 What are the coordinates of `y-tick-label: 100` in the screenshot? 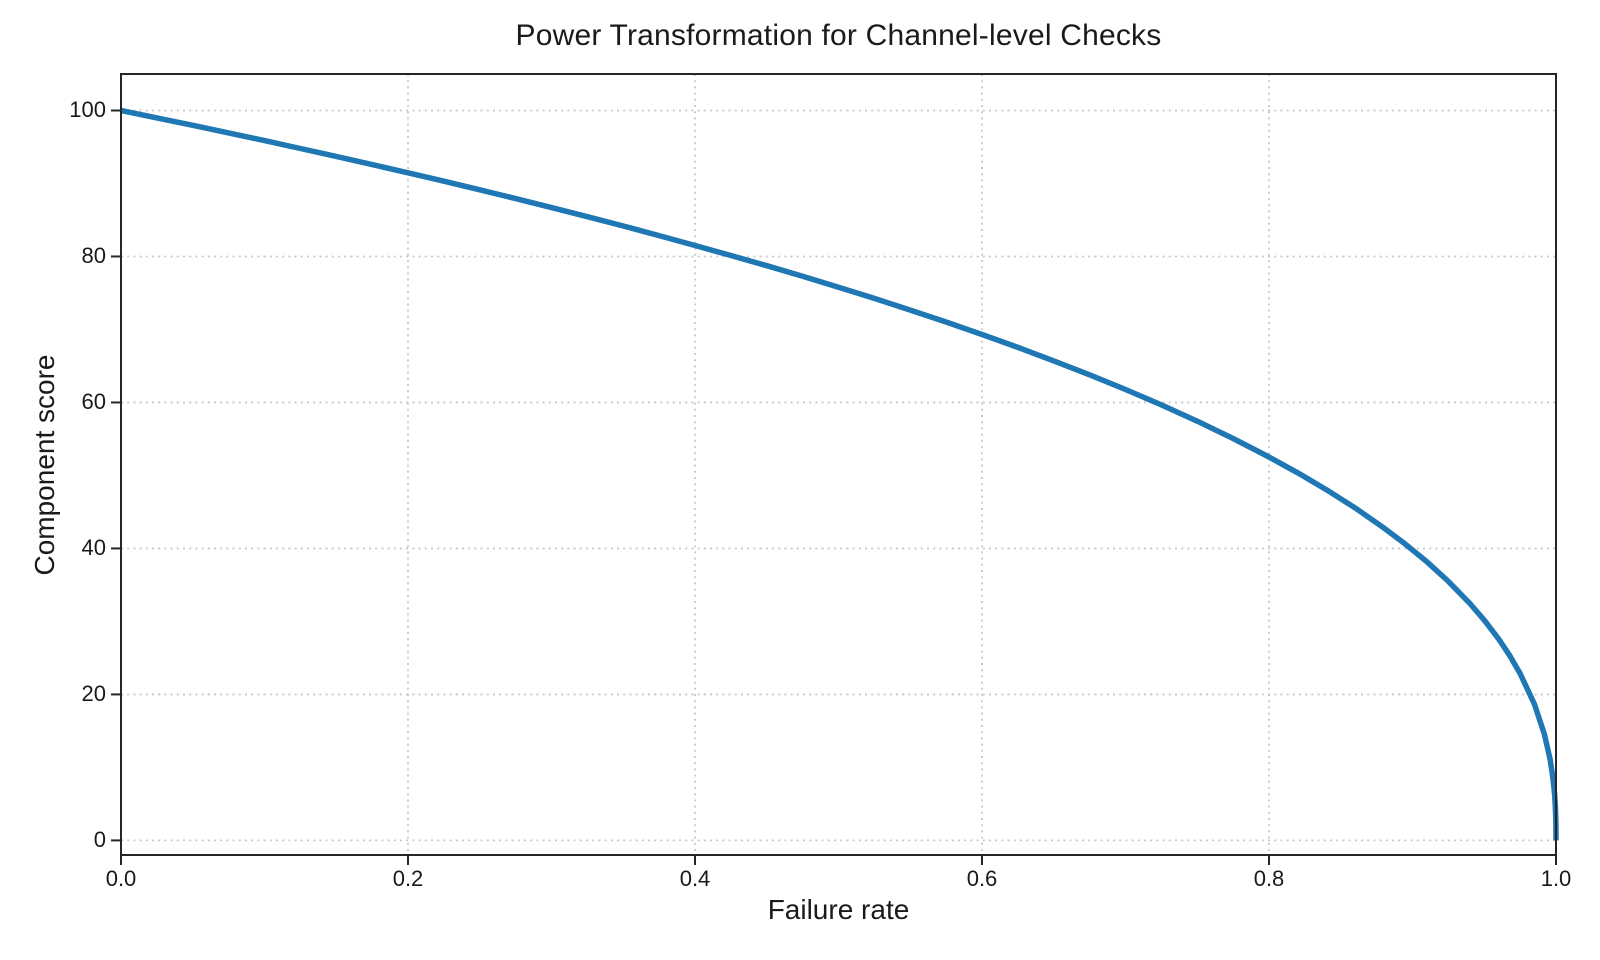 It's located at (87, 110).